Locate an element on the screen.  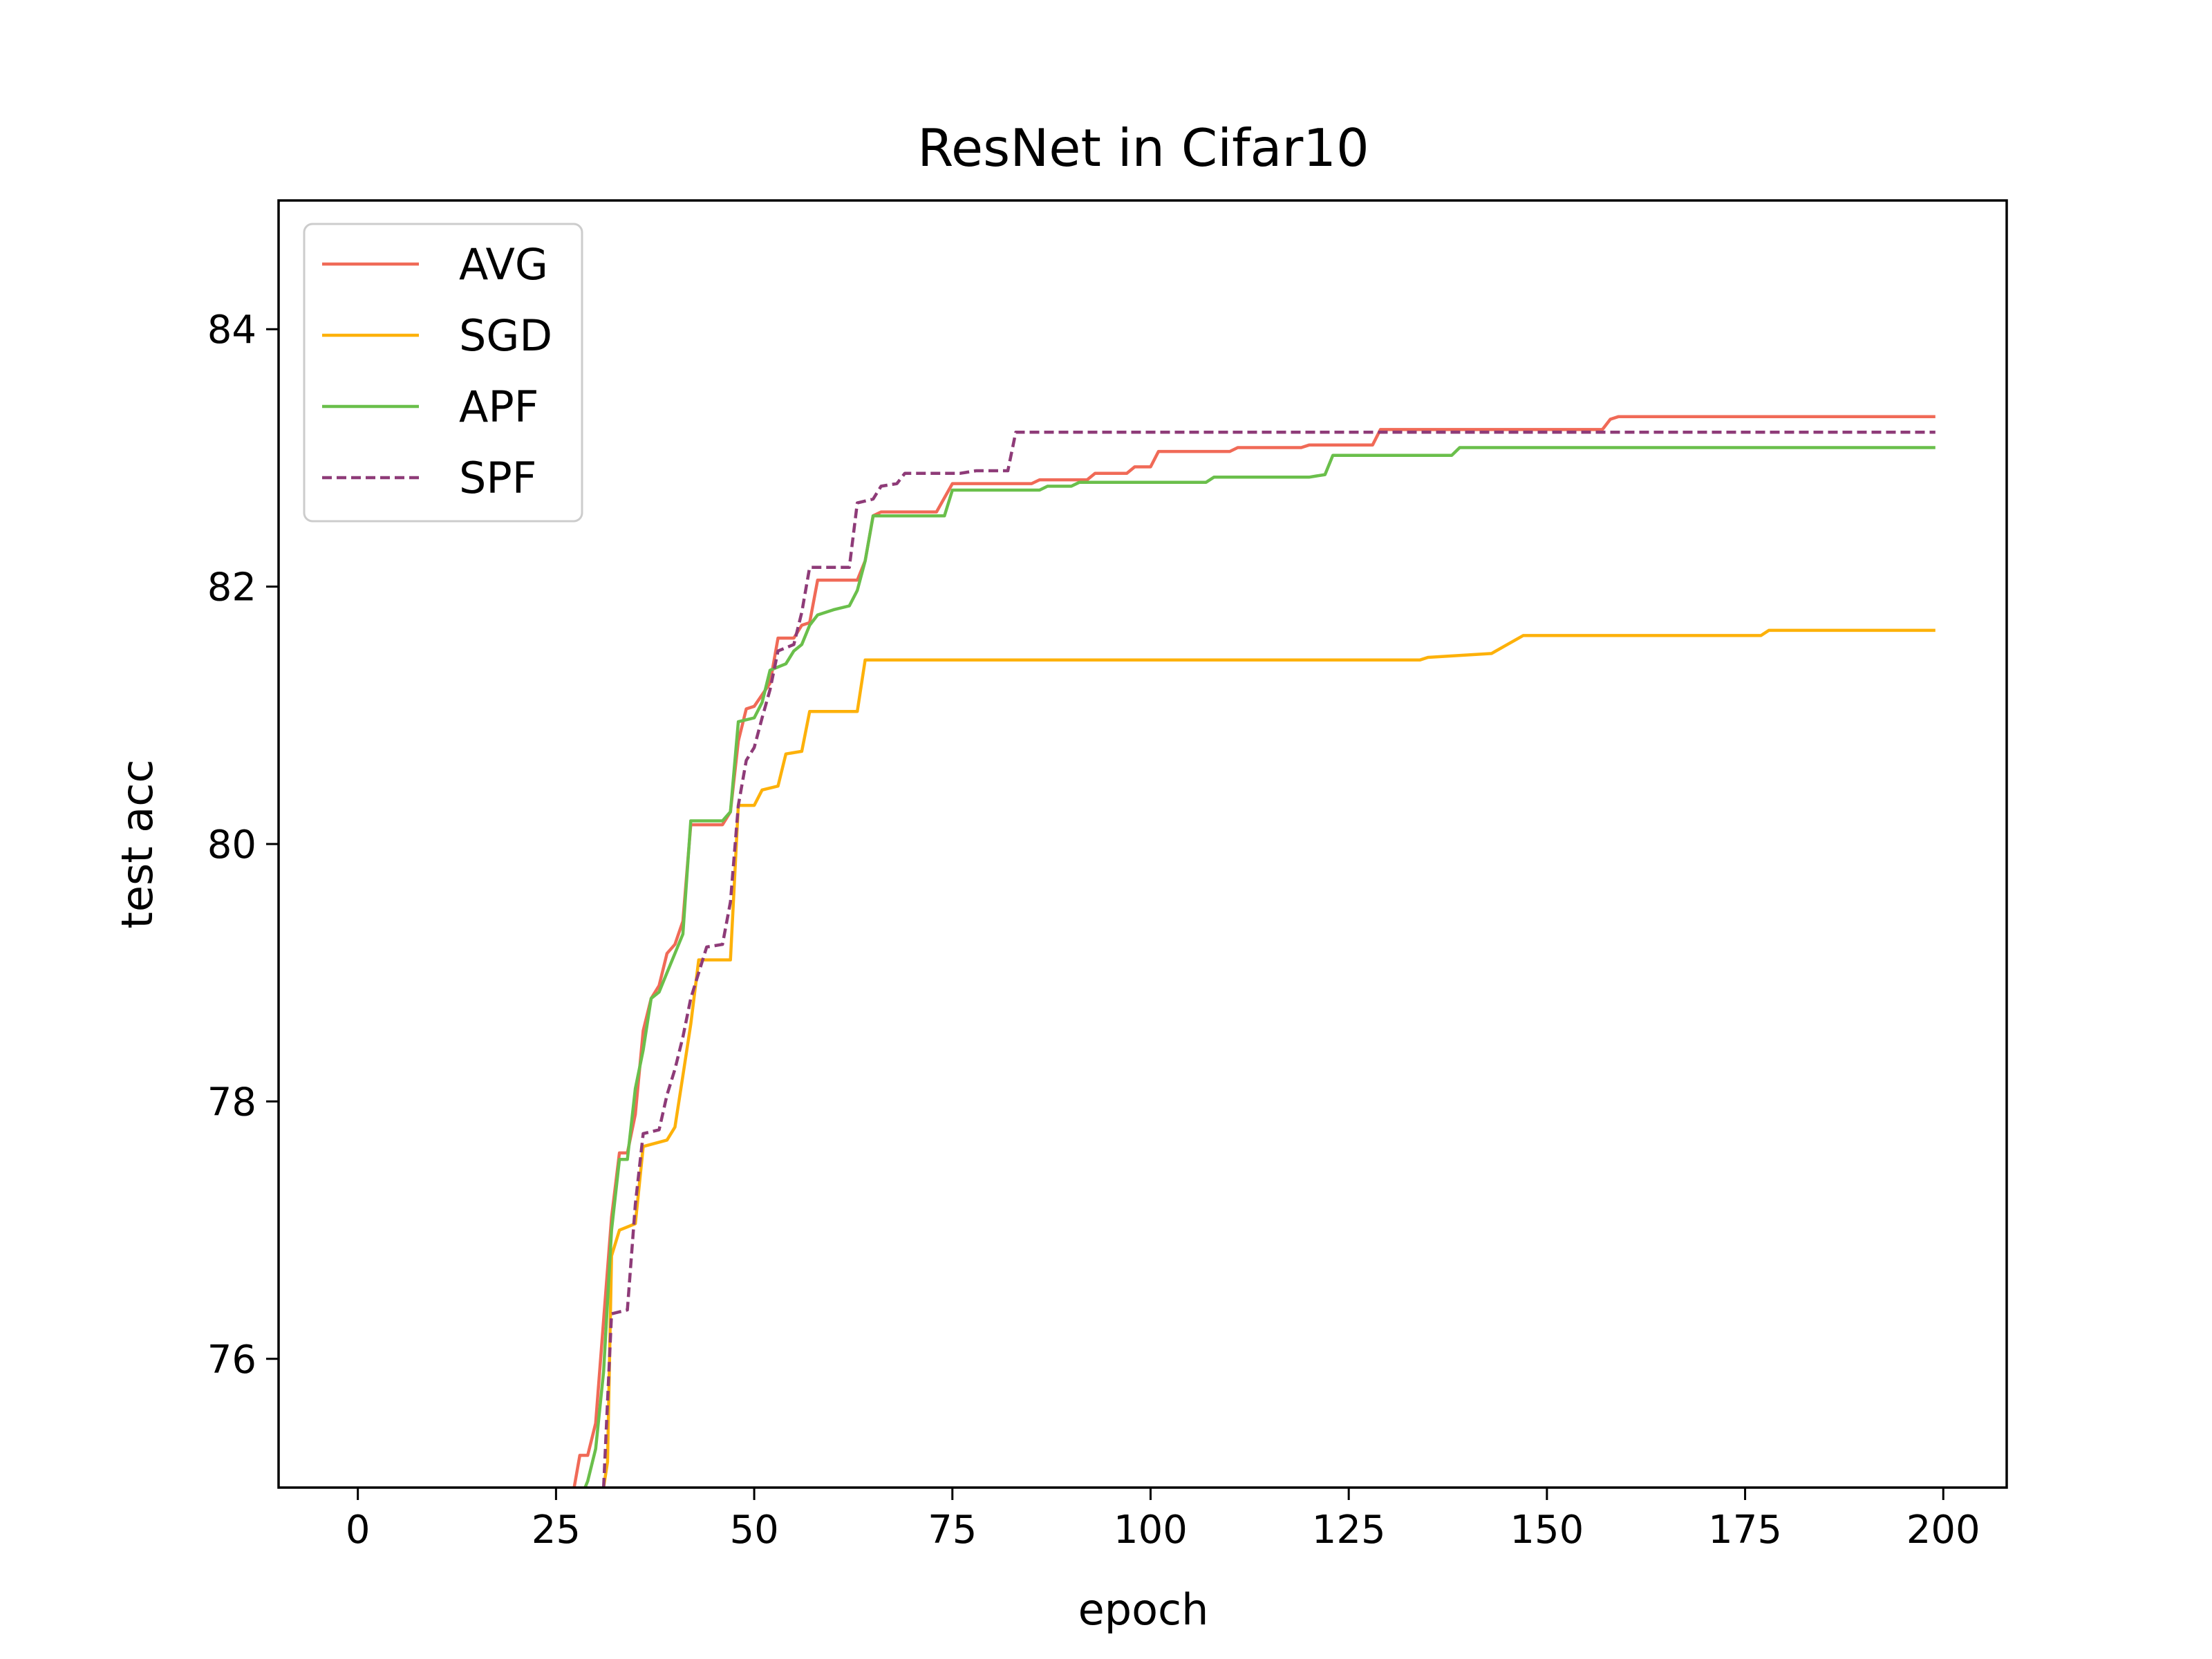
y-axis-ticks: 76 78 80 82 84 is located at coordinates (243, 845).